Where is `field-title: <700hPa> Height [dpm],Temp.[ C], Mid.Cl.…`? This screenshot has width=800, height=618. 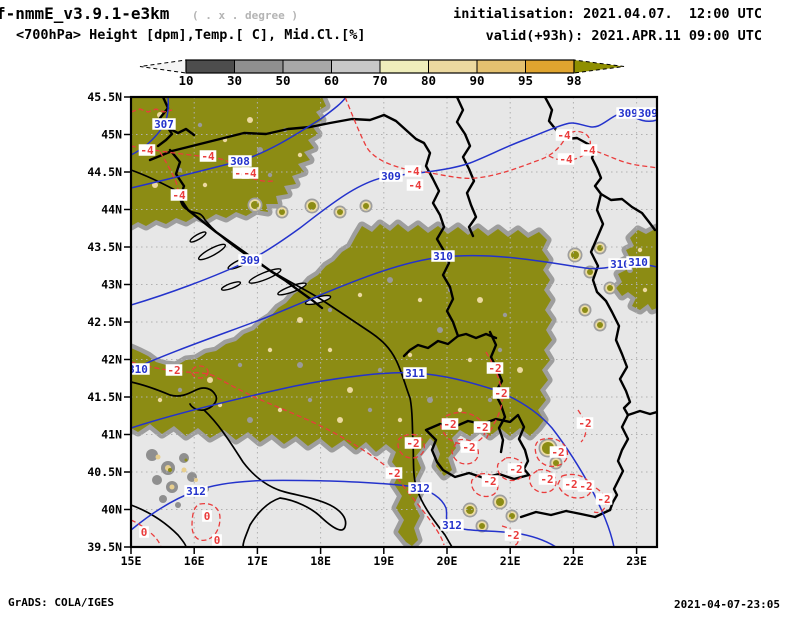 field-title: <700hPa> Height [dpm],Temp.[ C], Mid.Cl.… is located at coordinates (191, 35).